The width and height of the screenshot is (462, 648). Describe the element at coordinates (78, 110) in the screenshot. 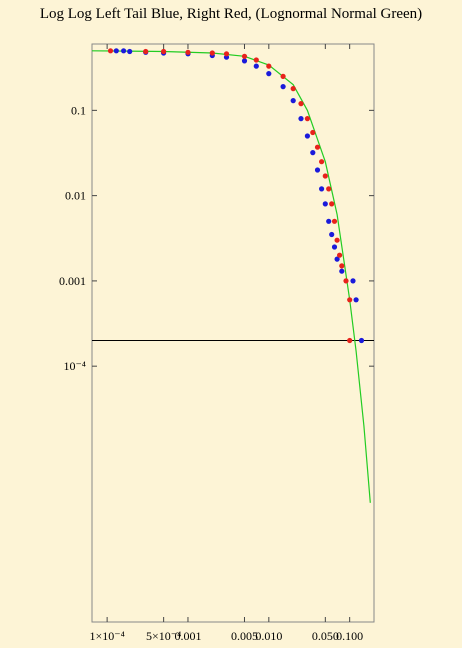

I see `y-tick-label: 0.1` at that location.